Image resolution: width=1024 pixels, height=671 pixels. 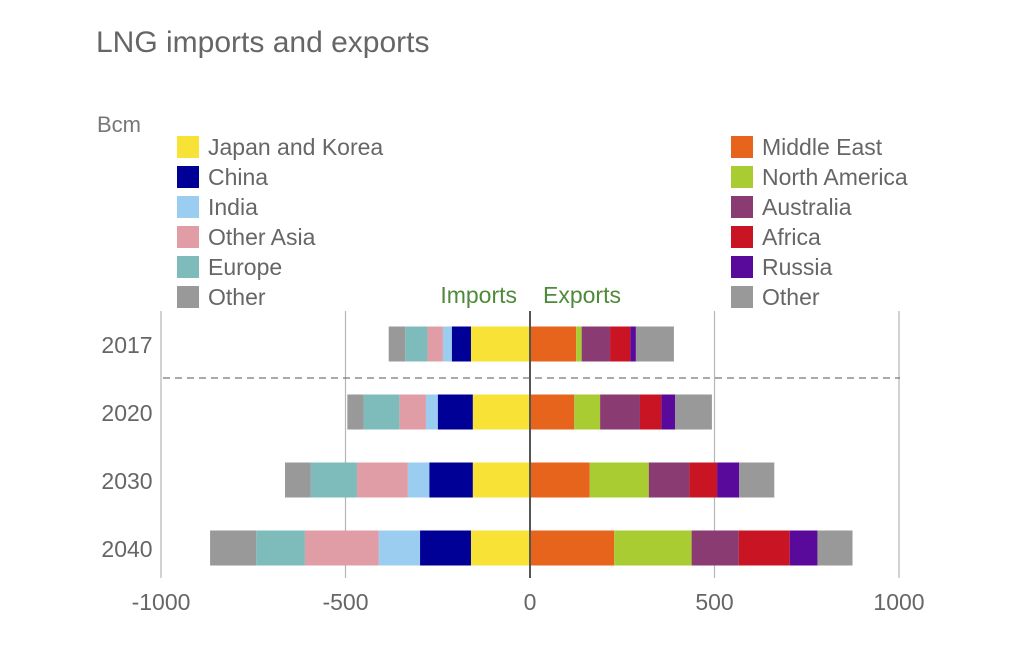 I want to click on import-bar-2020-europe, so click(x=381, y=412).